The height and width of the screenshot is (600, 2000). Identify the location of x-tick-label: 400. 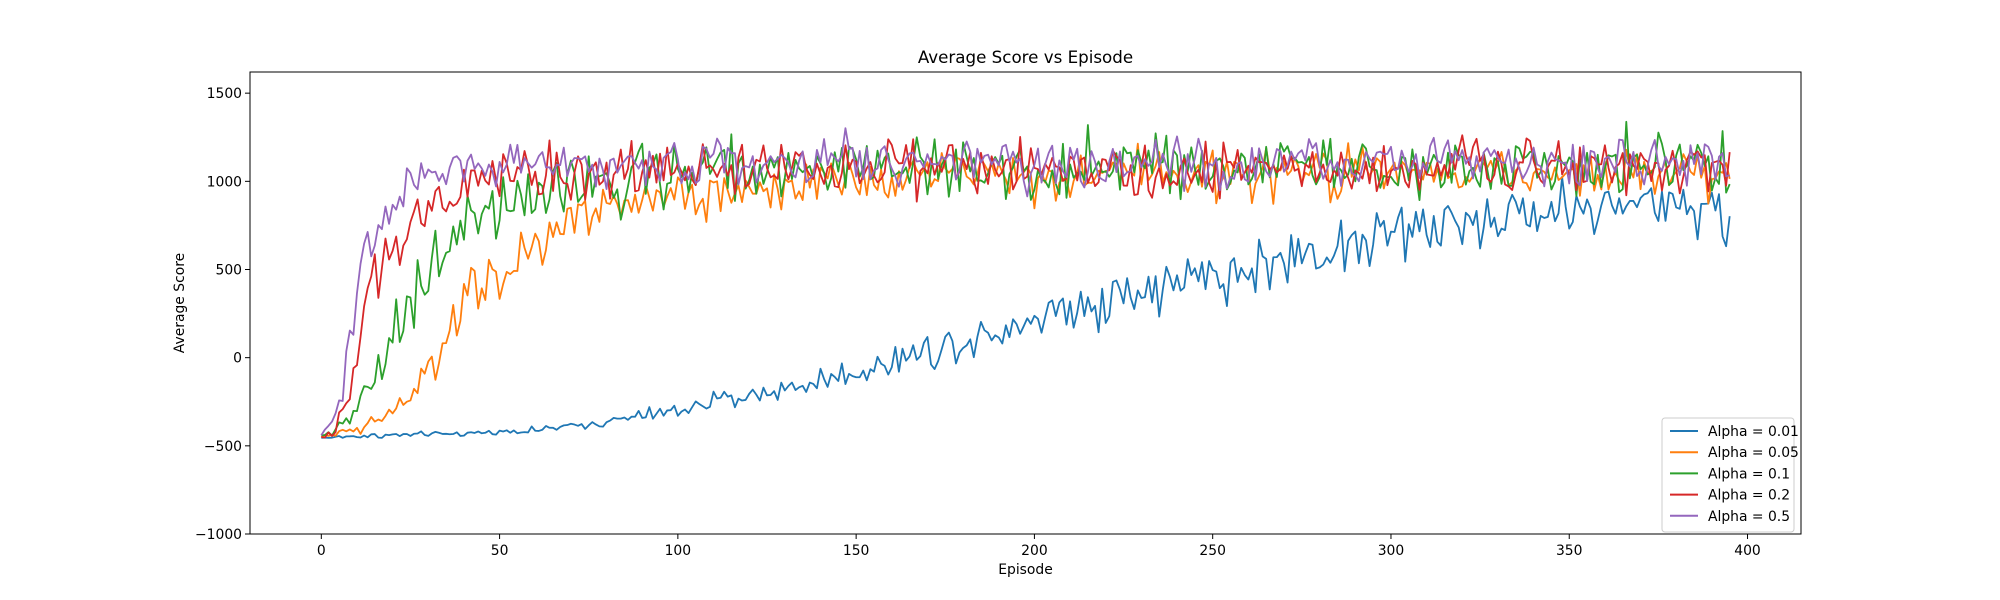
(1747, 551).